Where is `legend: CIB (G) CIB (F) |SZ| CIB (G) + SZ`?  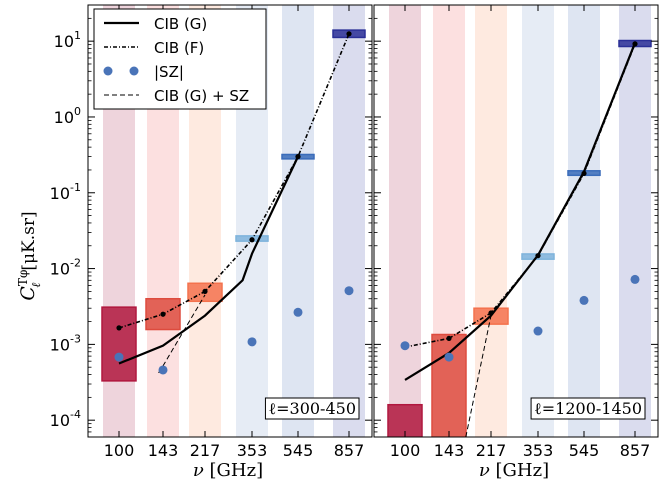
legend: CIB (G) CIB (F) |SZ| CIB (G) + SZ is located at coordinates (180, 59).